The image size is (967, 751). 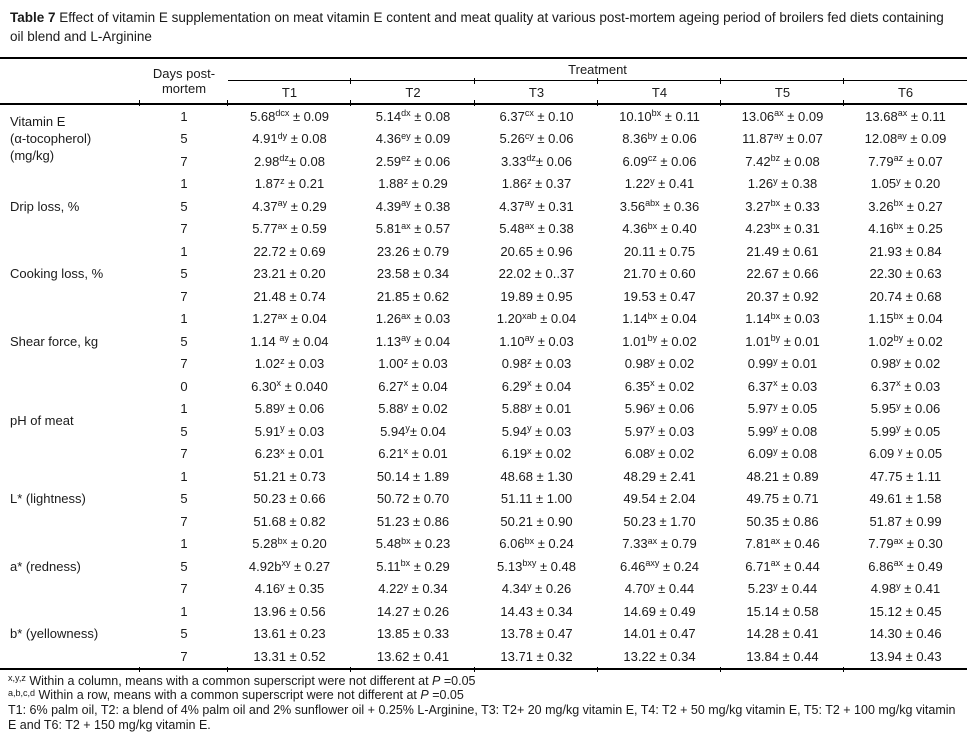 I want to click on value-cell: 0.98z ± 0.03, so click(x=536, y=363).